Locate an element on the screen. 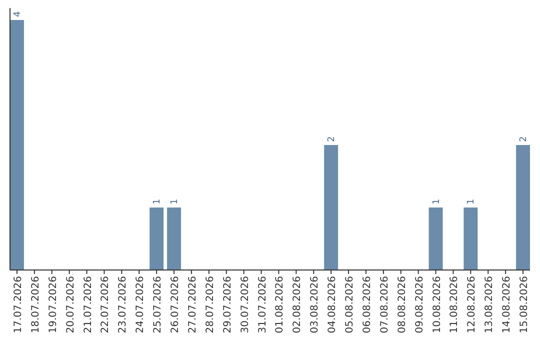  x-tick-label: 12.08.2026 is located at coordinates (472, 305).